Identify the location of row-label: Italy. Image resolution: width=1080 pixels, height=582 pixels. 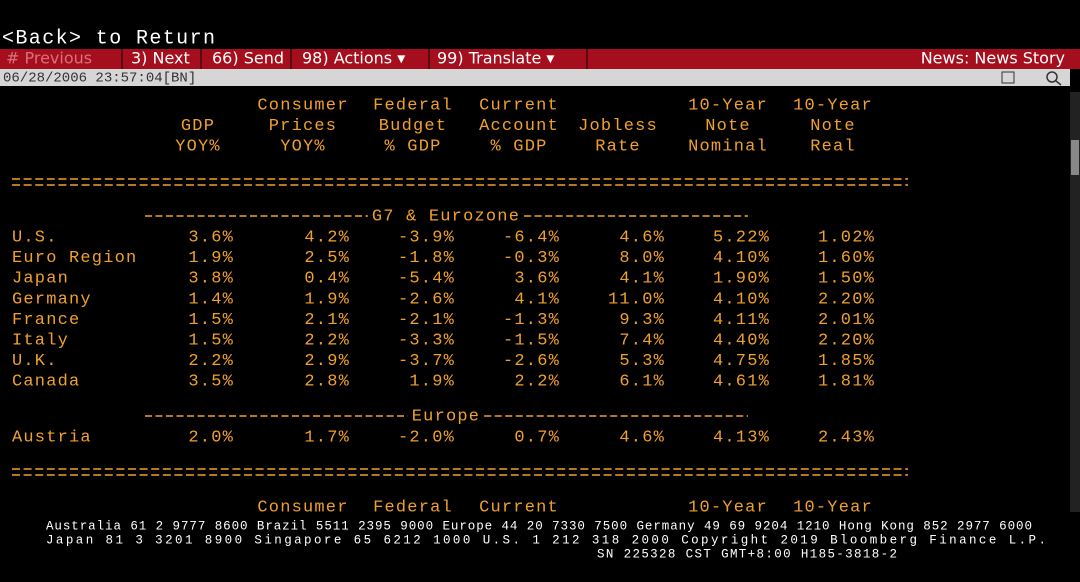
(40, 340).